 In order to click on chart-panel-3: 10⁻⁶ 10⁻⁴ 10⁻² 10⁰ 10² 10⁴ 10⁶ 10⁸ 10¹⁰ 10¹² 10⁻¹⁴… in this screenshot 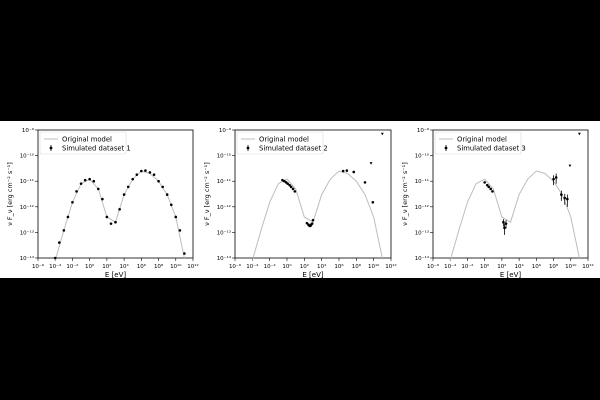, I will do `click(497, 203)`.